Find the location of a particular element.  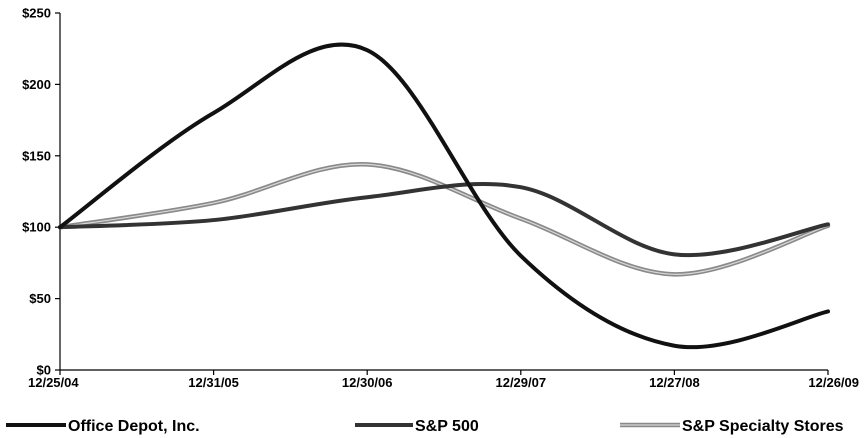

x-tick-label: 12/25/04 is located at coordinates (53, 382).